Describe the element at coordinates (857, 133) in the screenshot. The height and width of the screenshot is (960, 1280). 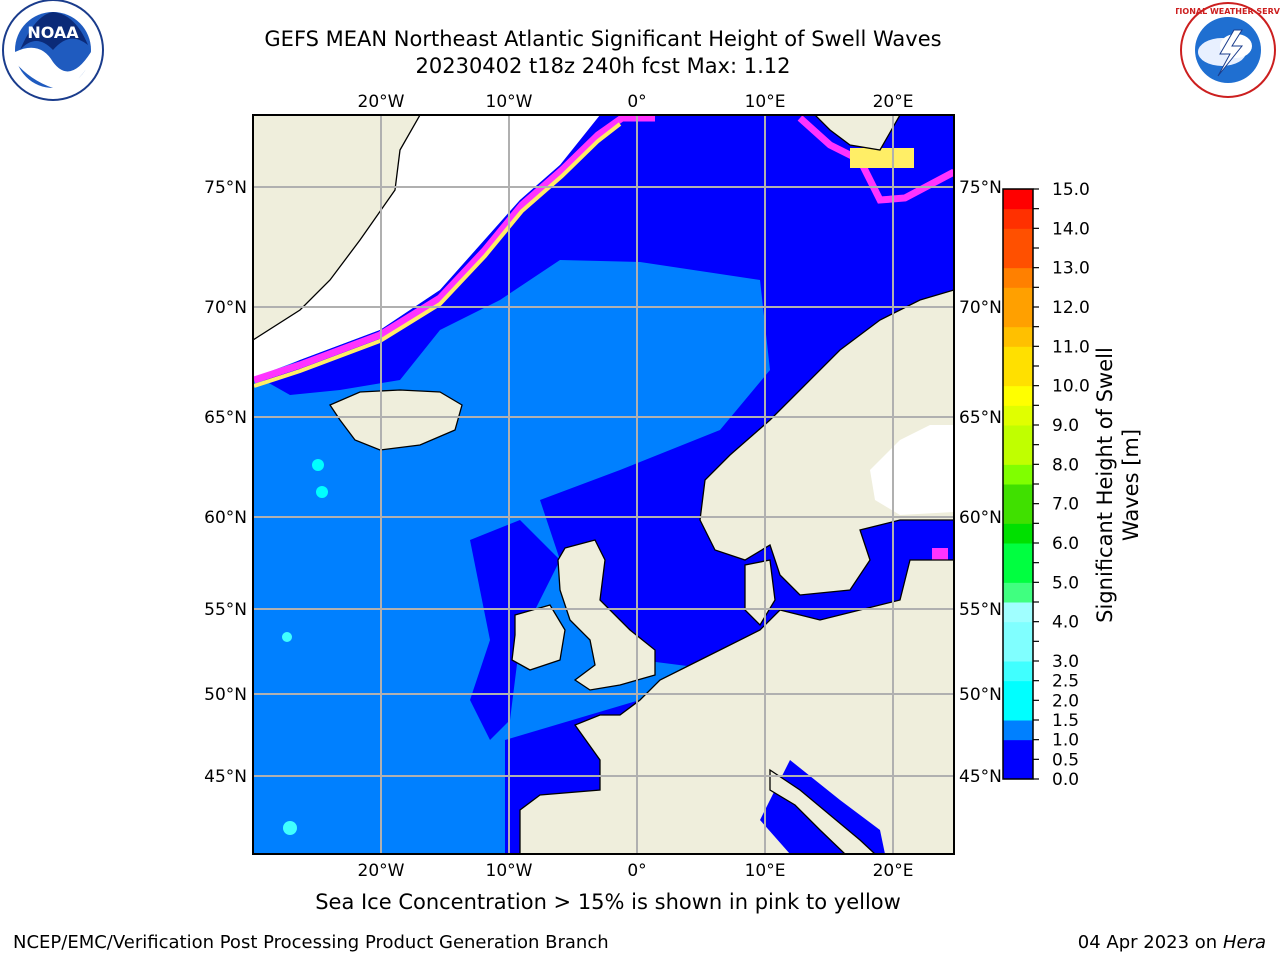
I see `svalbard-land` at that location.